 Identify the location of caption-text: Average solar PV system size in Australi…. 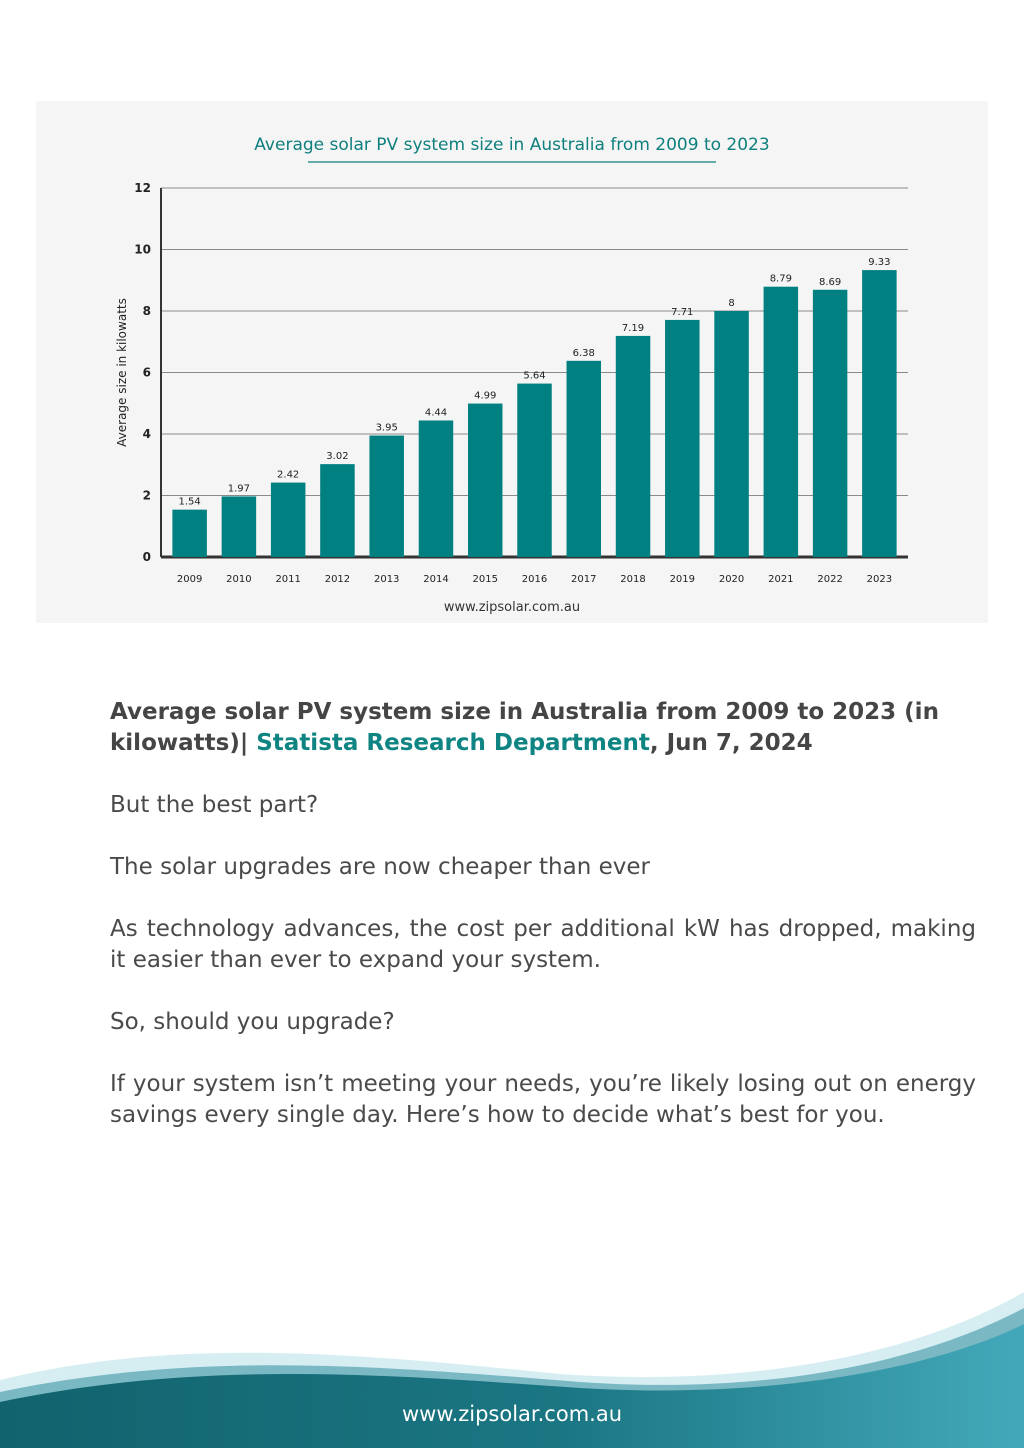
(524, 727).